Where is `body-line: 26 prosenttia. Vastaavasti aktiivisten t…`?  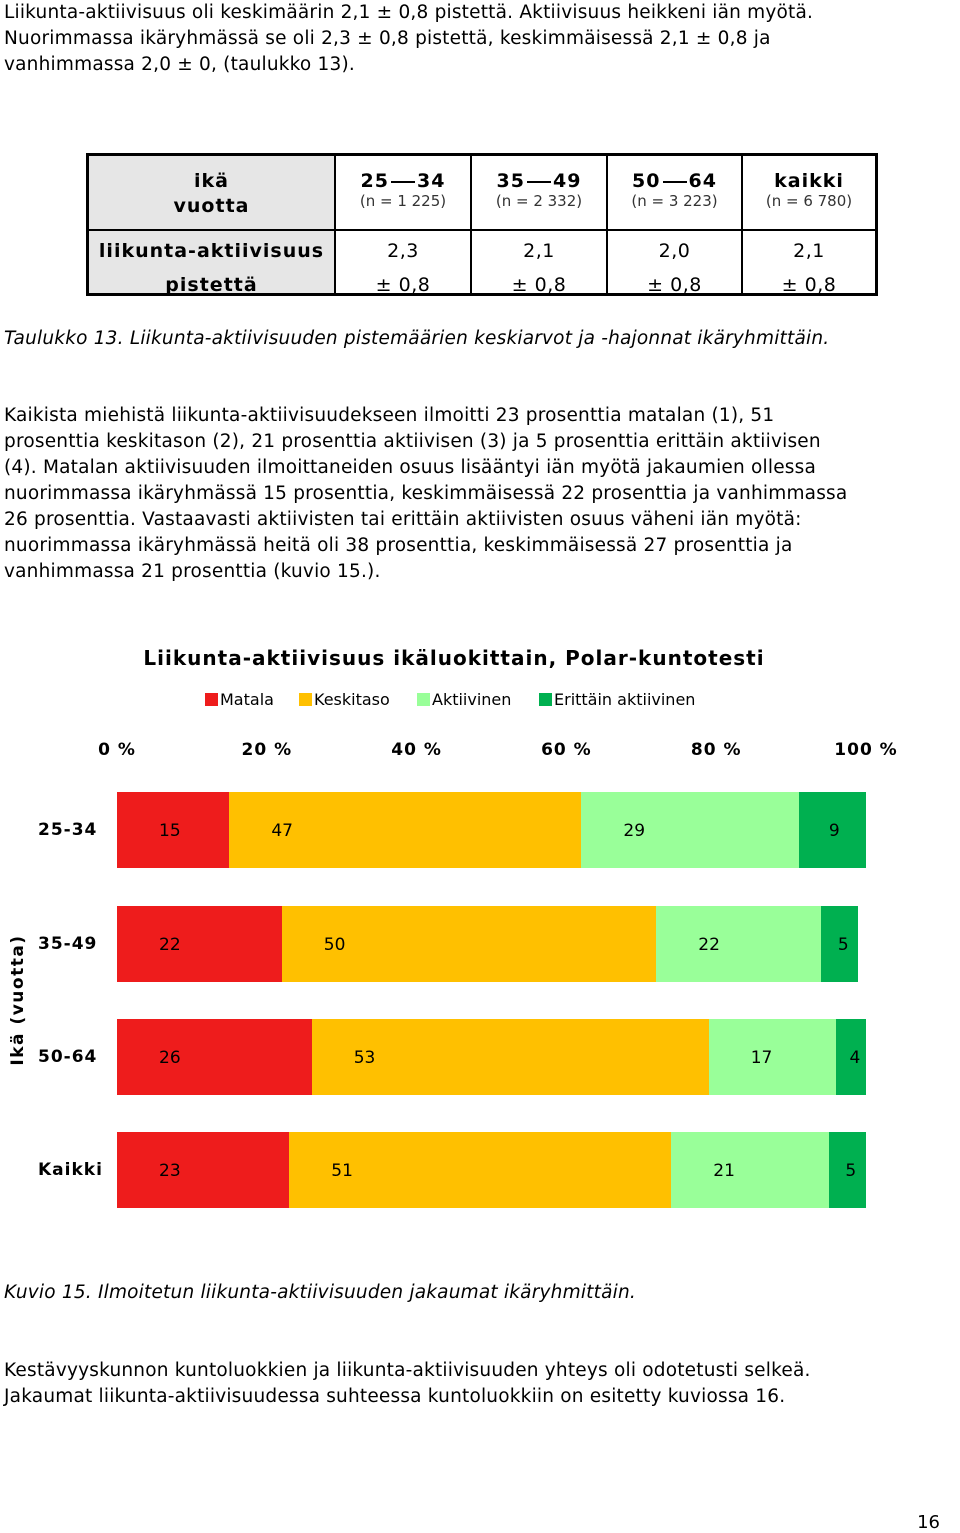
body-line: 26 prosenttia. Vastaavasti aktiivisten t… is located at coordinates (403, 519).